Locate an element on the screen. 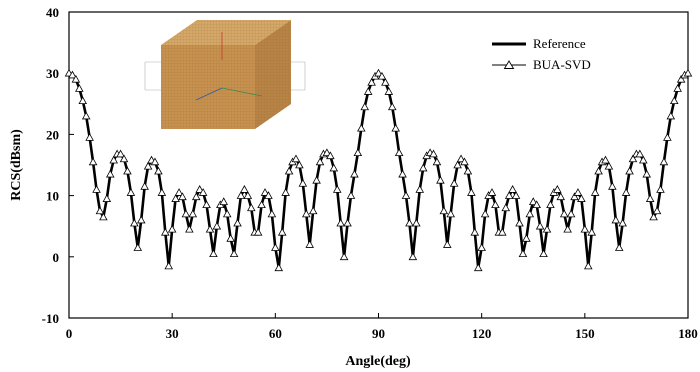 The height and width of the screenshot is (372, 700). legend-marker-bua-svd is located at coordinates (509, 64).